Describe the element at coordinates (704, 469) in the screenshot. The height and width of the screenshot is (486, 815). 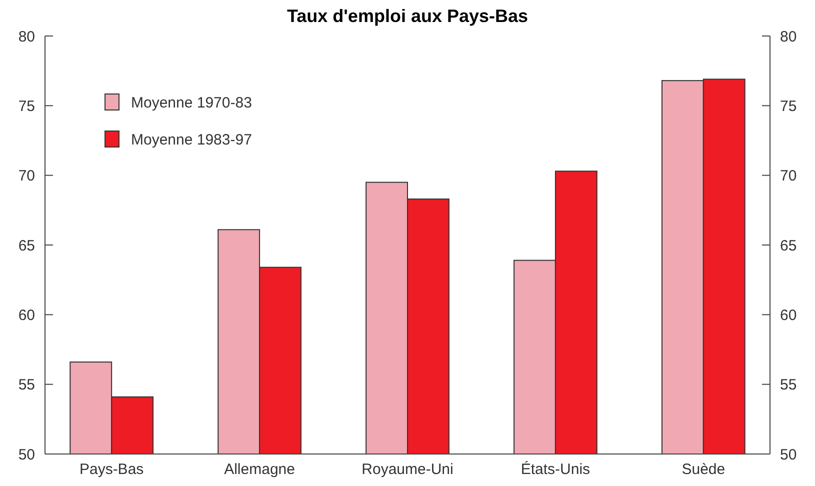
I see `x-tick-label: Suède` at that location.